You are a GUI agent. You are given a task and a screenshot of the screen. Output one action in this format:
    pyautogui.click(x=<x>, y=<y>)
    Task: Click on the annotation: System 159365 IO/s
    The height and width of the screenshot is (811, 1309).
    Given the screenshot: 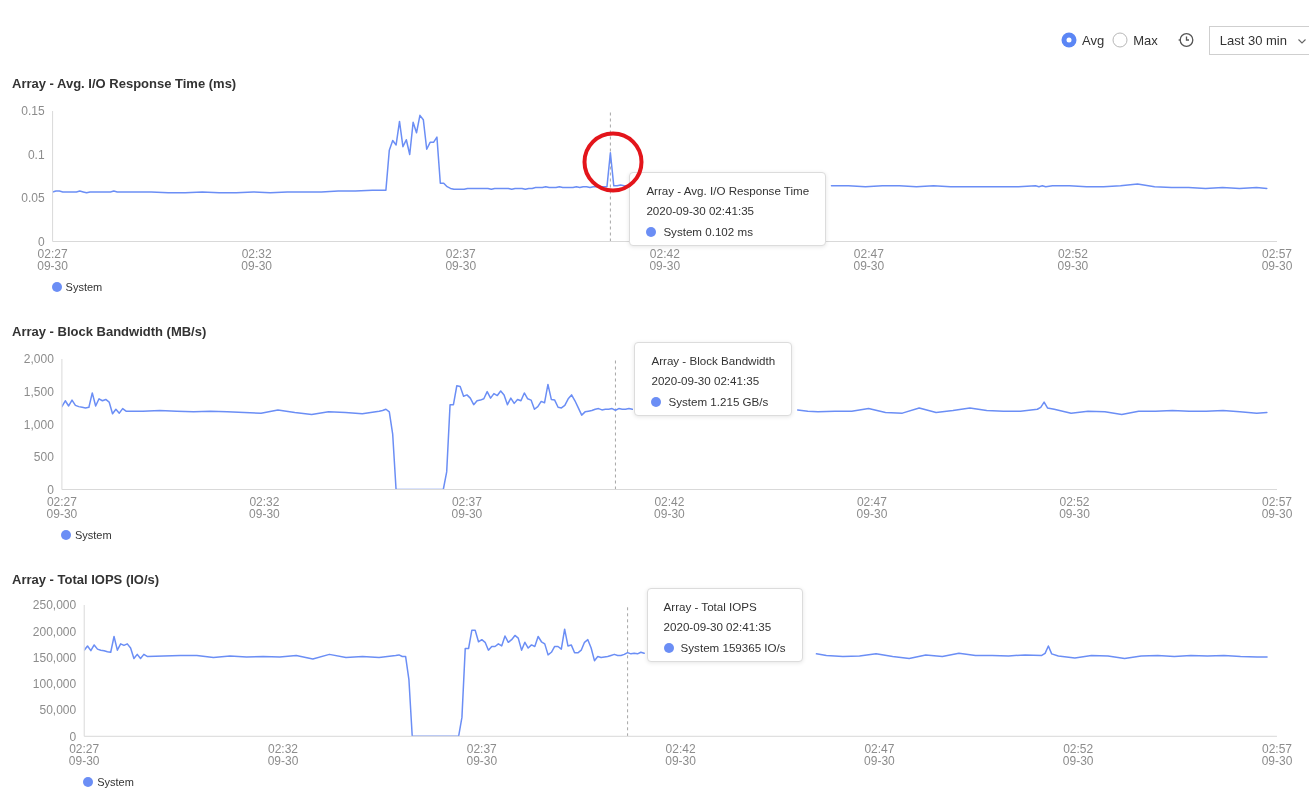 What is the action you would take?
    pyautogui.click(x=733, y=647)
    